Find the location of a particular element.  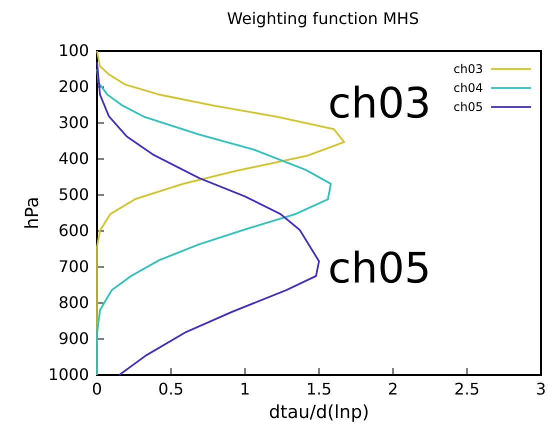

x-tick-label: 2 is located at coordinates (393, 388).